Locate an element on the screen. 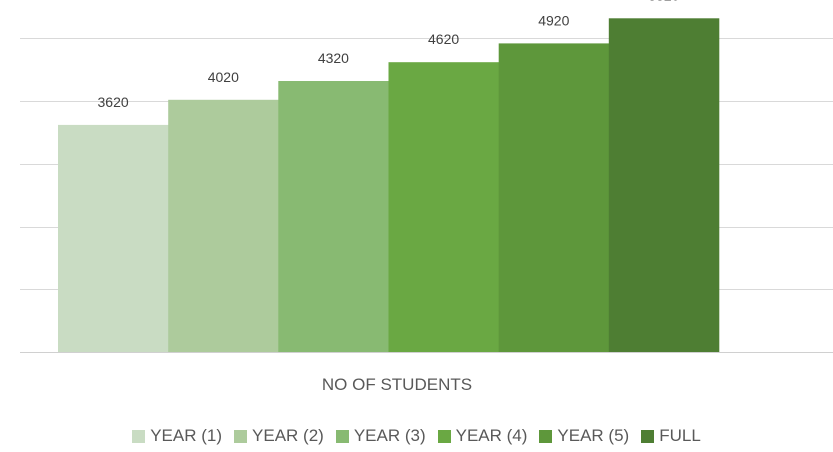 This screenshot has width=833, height=452. data-label: 4920 is located at coordinates (553, 20).